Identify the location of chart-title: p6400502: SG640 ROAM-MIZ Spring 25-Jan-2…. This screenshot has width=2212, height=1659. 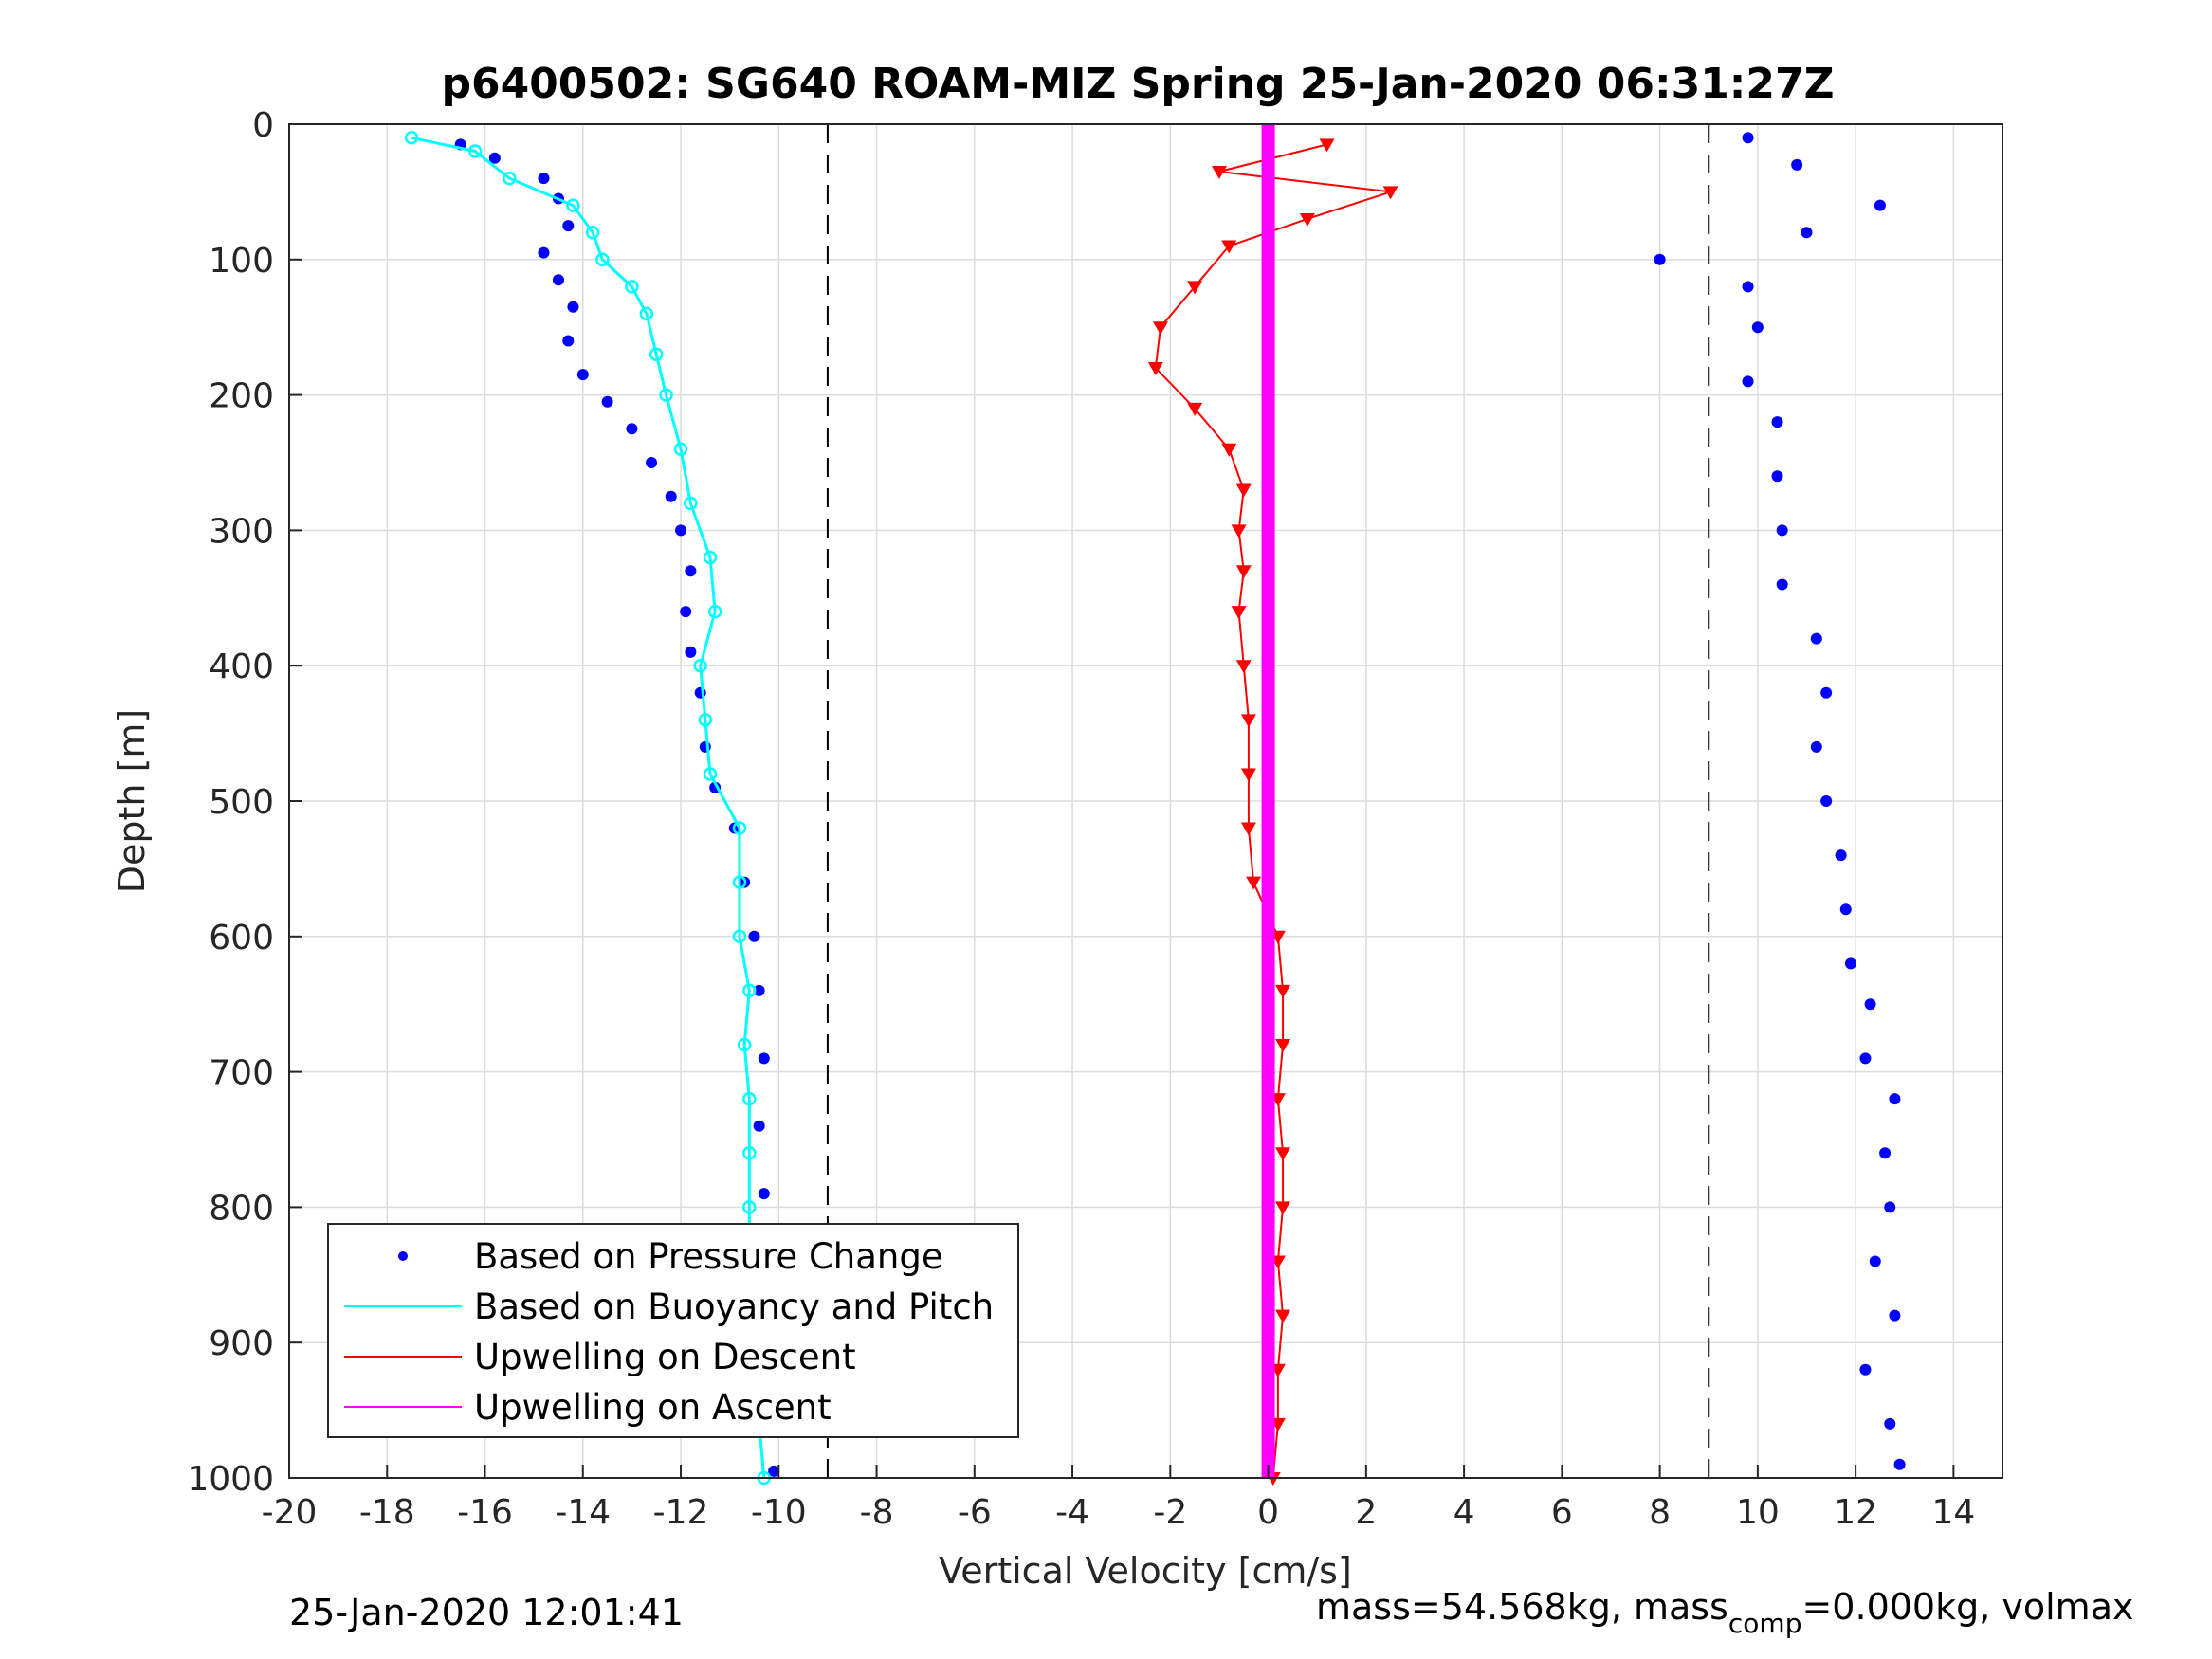
(1137, 84).